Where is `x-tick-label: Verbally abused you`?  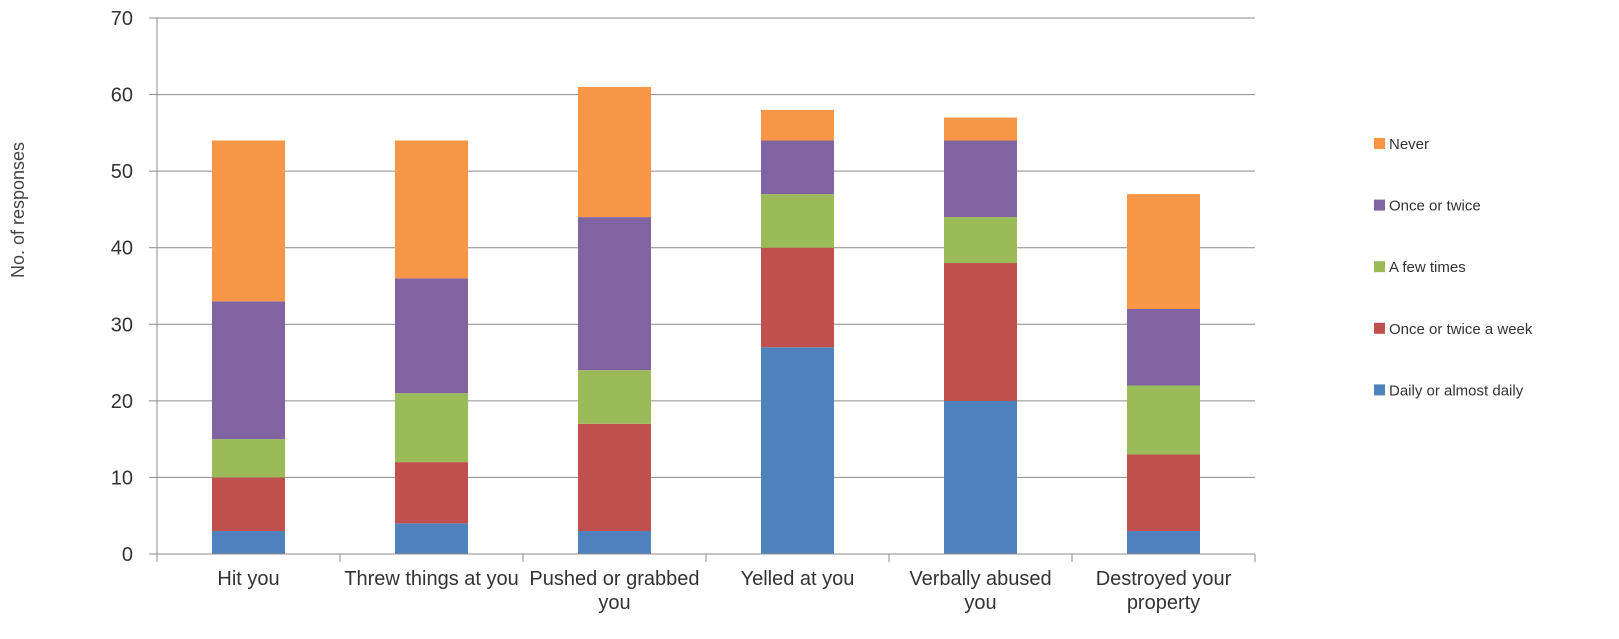 x-tick-label: Verbally abused you is located at coordinates (980, 591).